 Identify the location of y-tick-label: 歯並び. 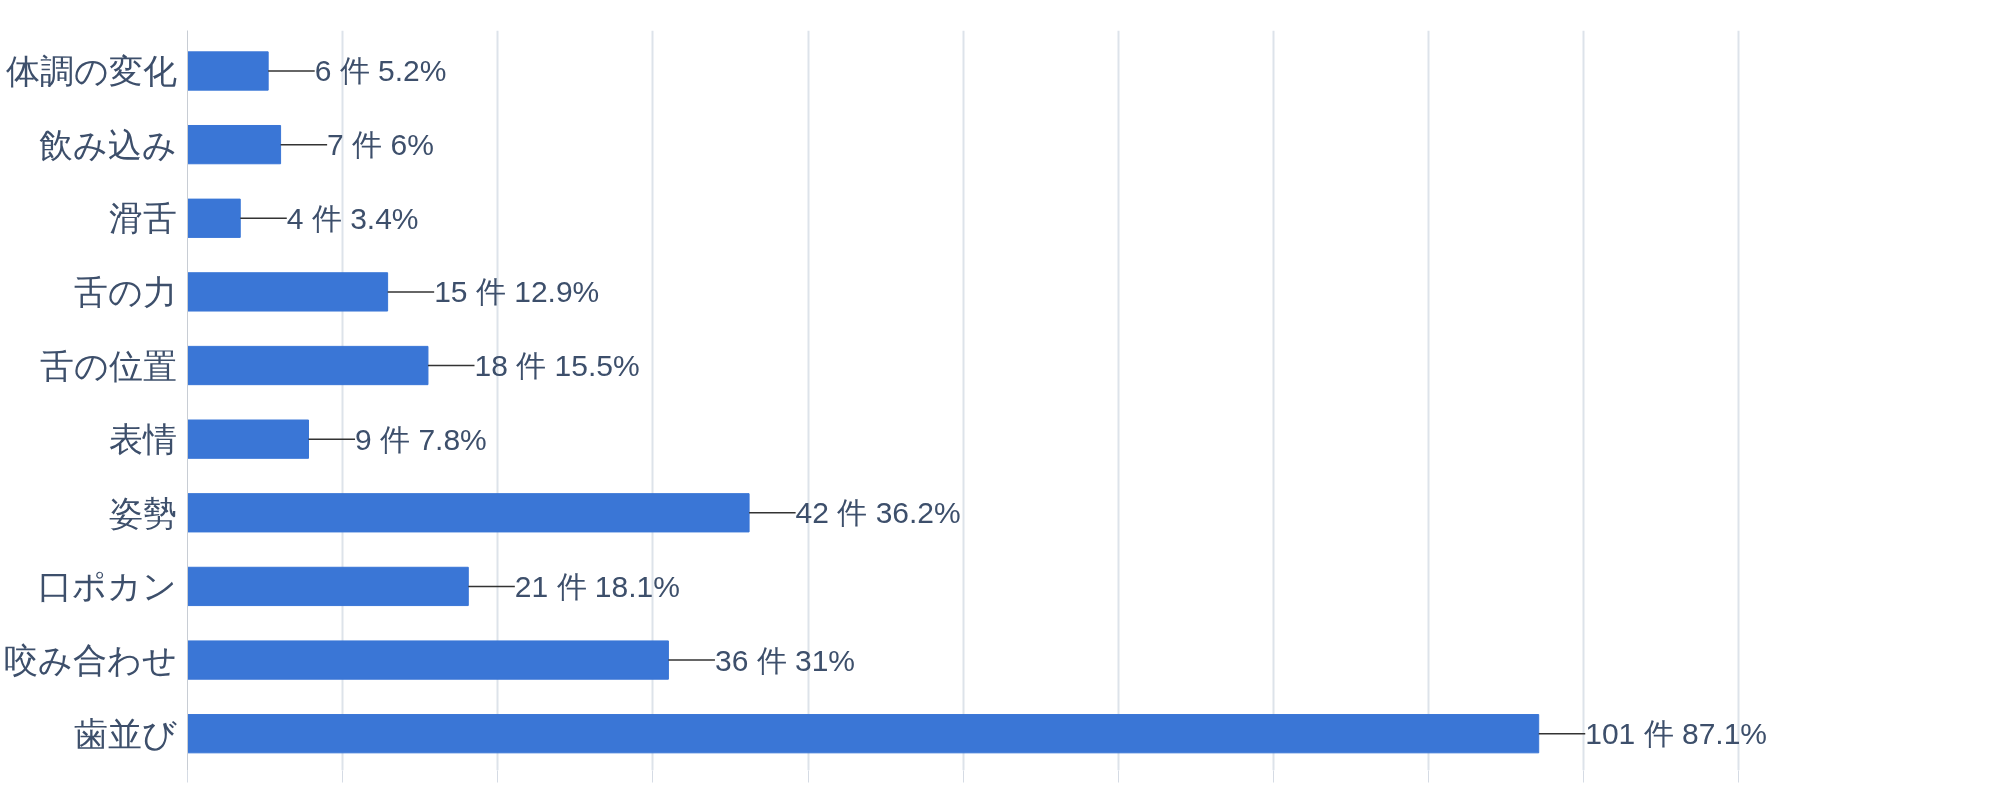
(125, 733).